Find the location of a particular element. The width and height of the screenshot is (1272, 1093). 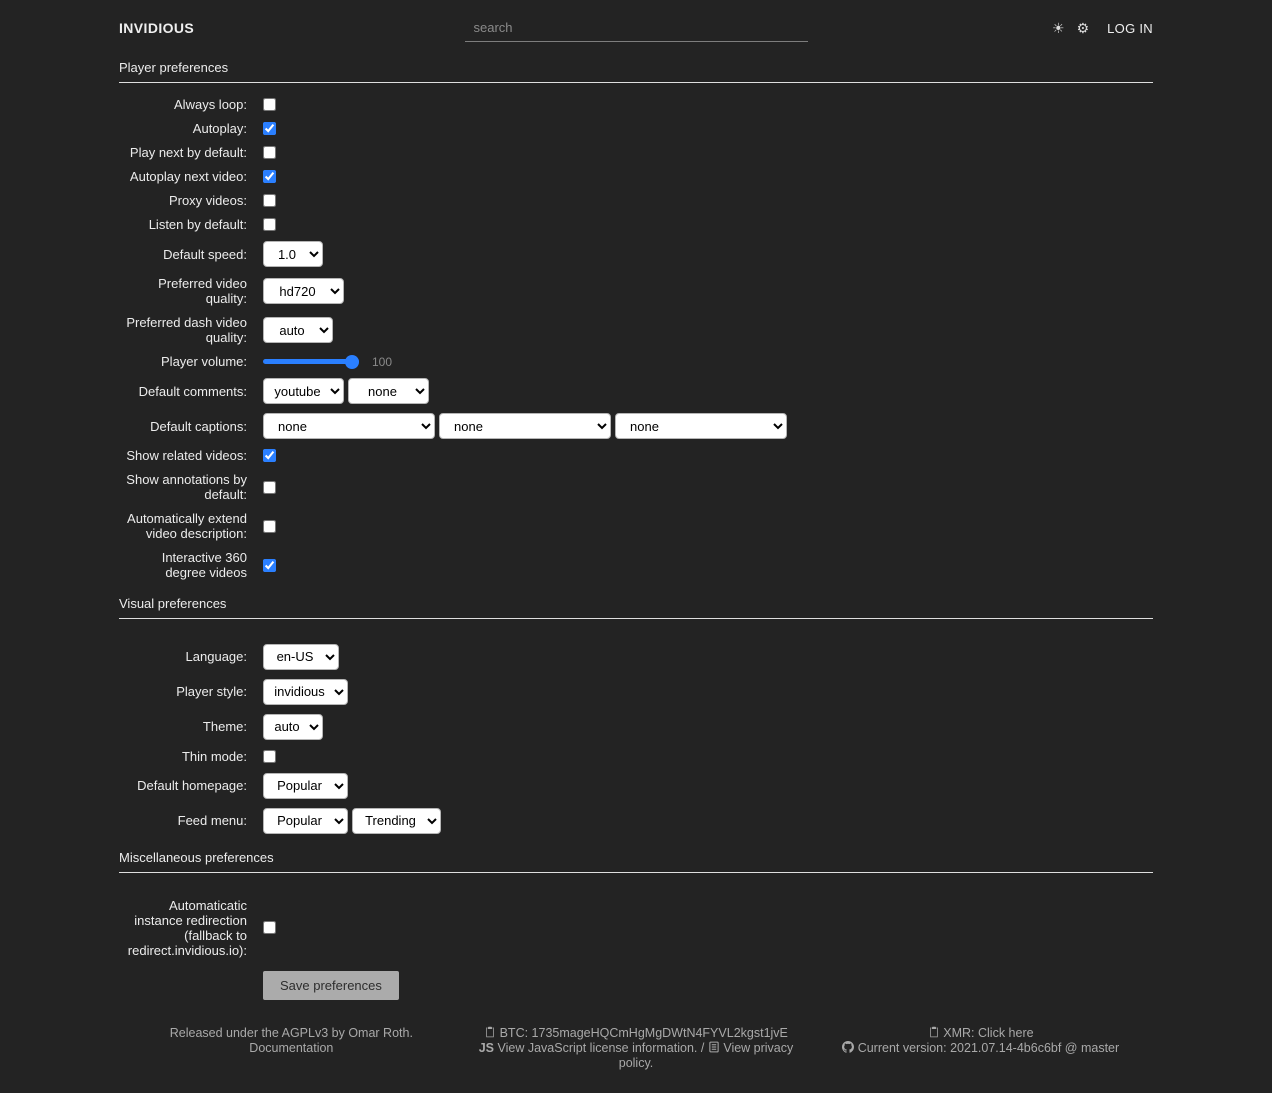

default-captions-select-1: none is located at coordinates (349, 426).